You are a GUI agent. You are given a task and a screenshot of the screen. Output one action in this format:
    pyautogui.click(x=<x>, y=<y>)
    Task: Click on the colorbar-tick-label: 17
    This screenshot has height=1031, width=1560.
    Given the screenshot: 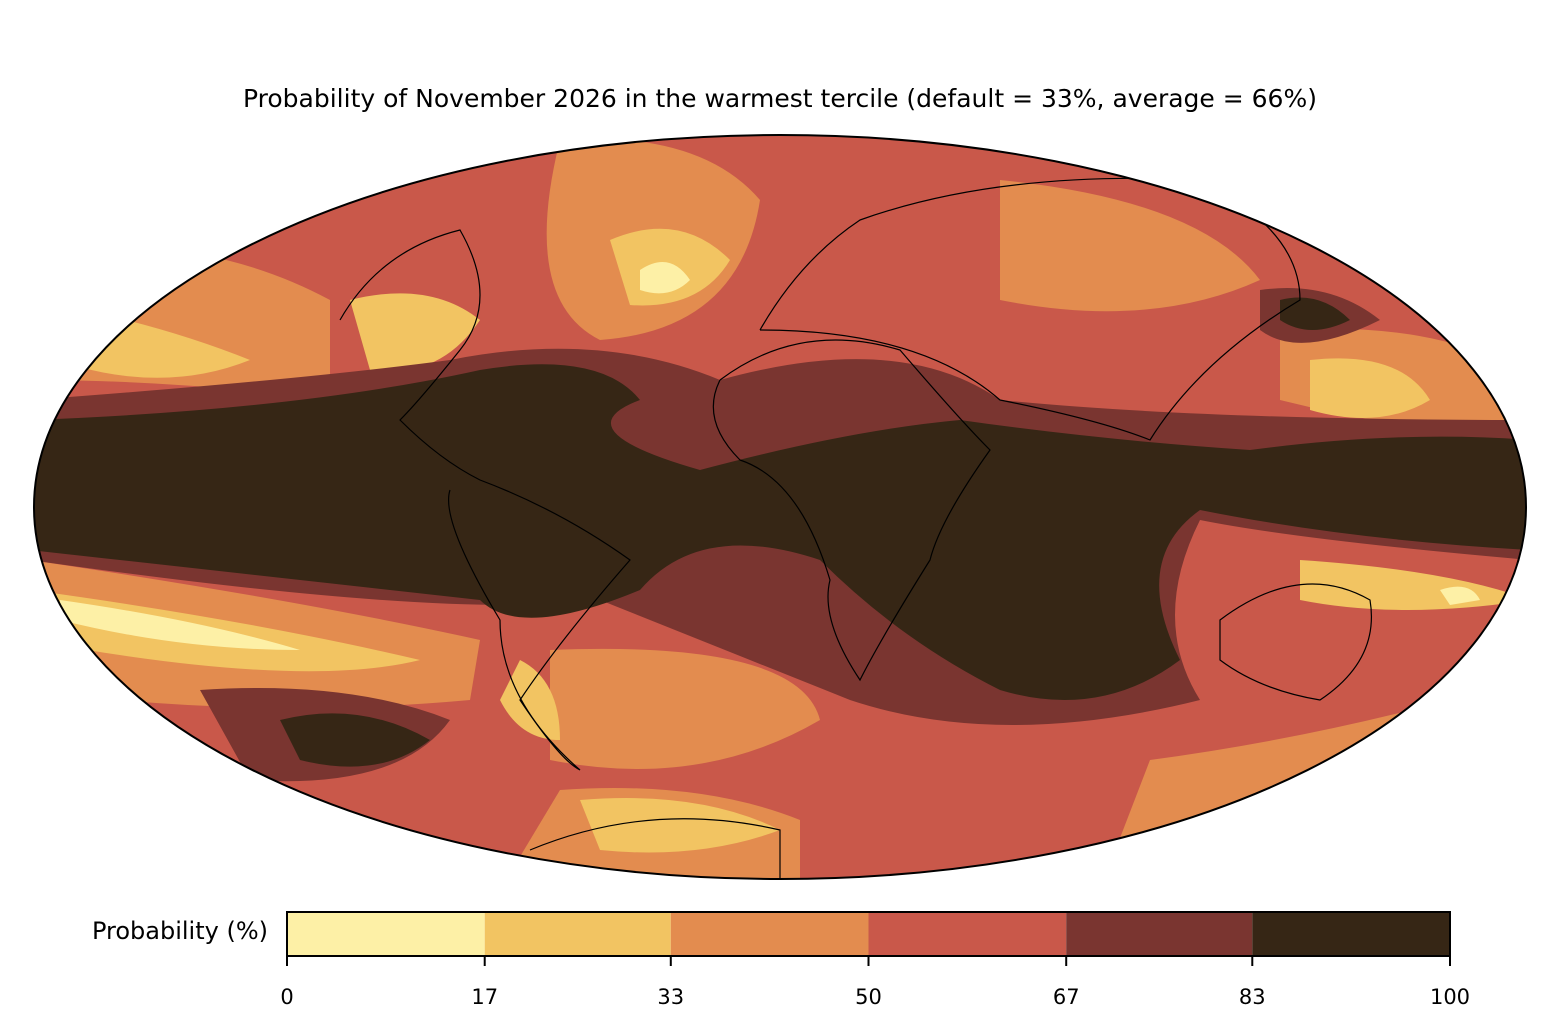 What is the action you would take?
    pyautogui.click(x=484, y=997)
    